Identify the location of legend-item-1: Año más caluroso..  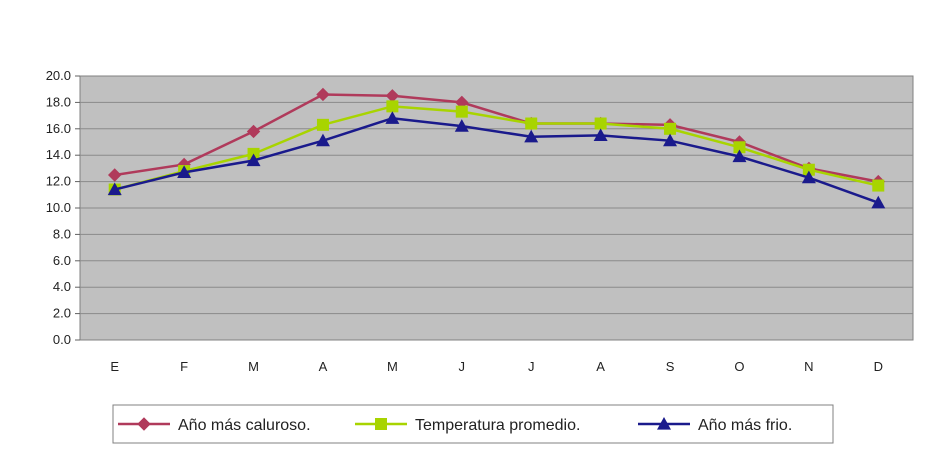
(214, 425).